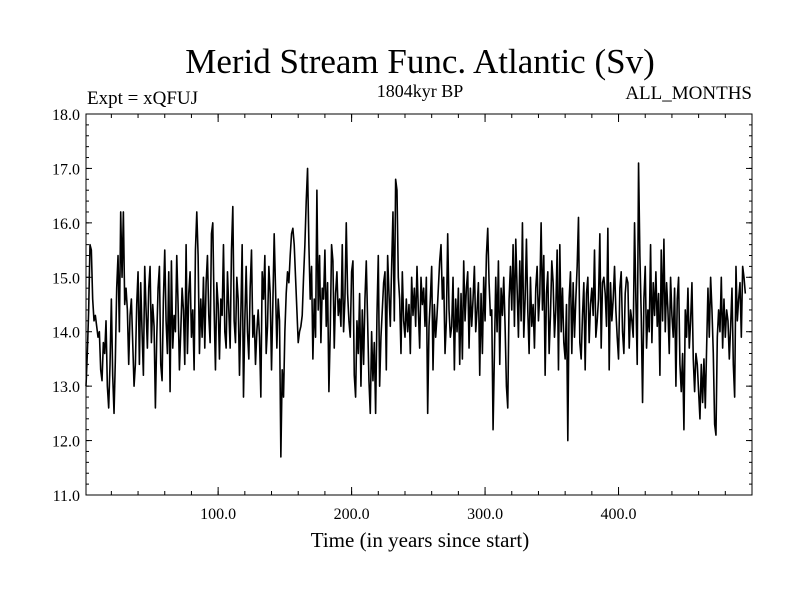 The width and height of the screenshot is (800, 600). Describe the element at coordinates (66, 278) in the screenshot. I see `y-tick-label: 15.0` at that location.